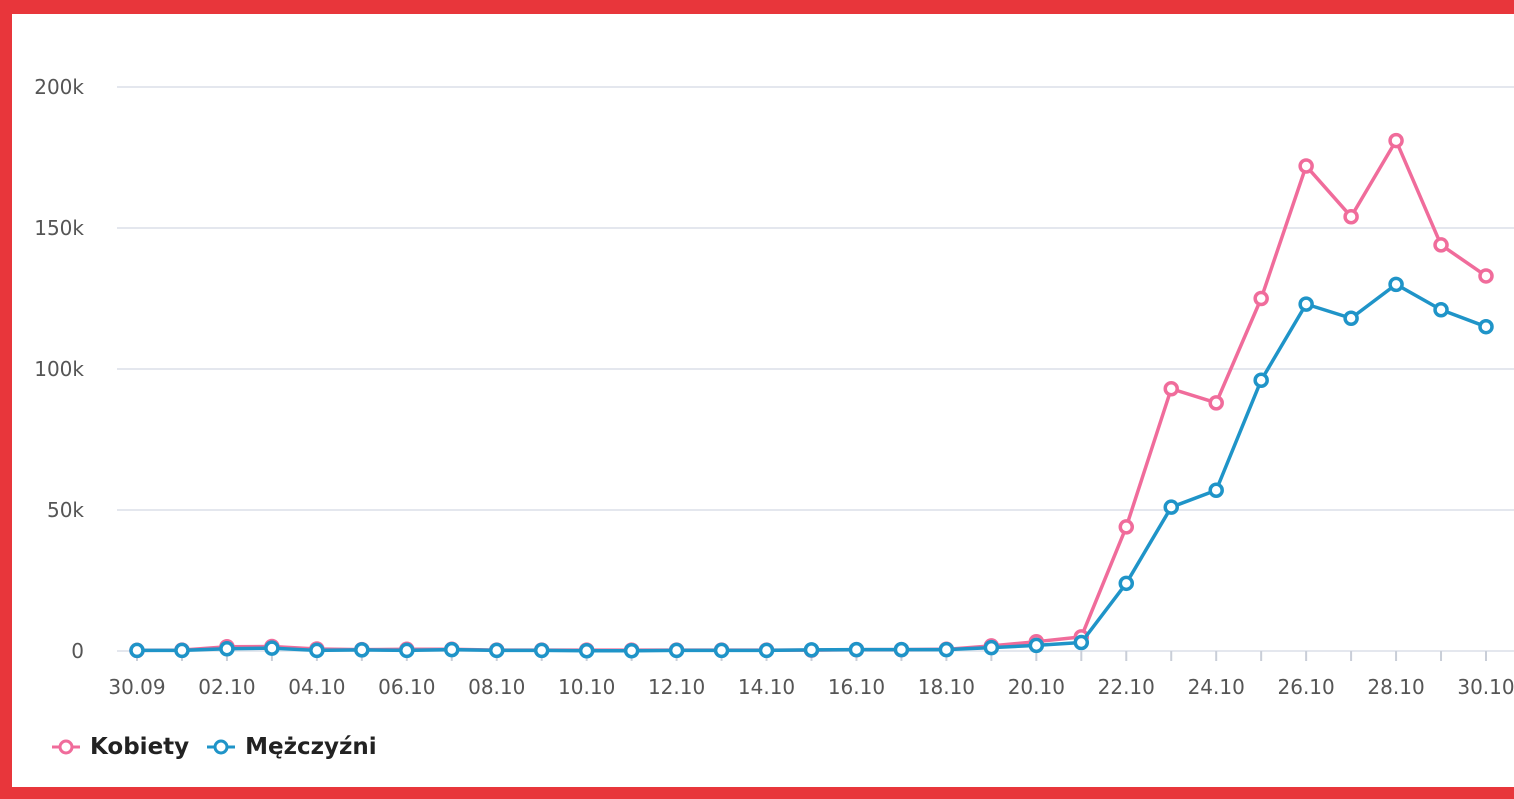 The width and height of the screenshot is (1514, 799). Describe the element at coordinates (1036, 687) in the screenshot. I see `x-tick-label: 20.10` at that location.